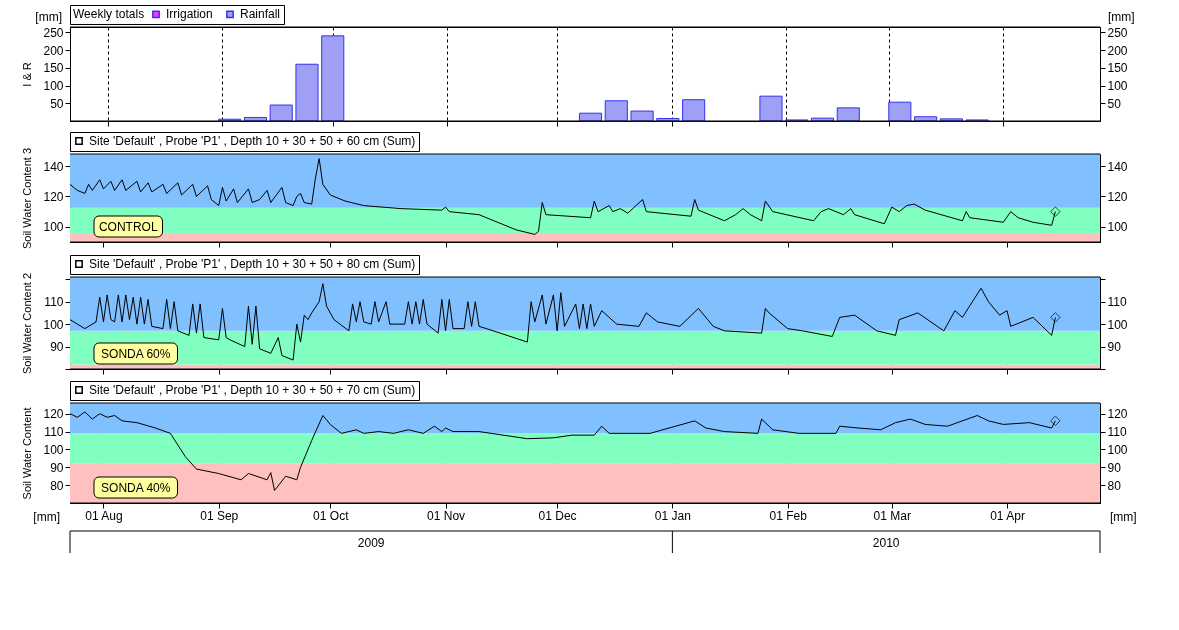 This screenshot has height=630, width=1179. What do you see at coordinates (128, 226) in the screenshot?
I see `annotation: CONTROL` at bounding box center [128, 226].